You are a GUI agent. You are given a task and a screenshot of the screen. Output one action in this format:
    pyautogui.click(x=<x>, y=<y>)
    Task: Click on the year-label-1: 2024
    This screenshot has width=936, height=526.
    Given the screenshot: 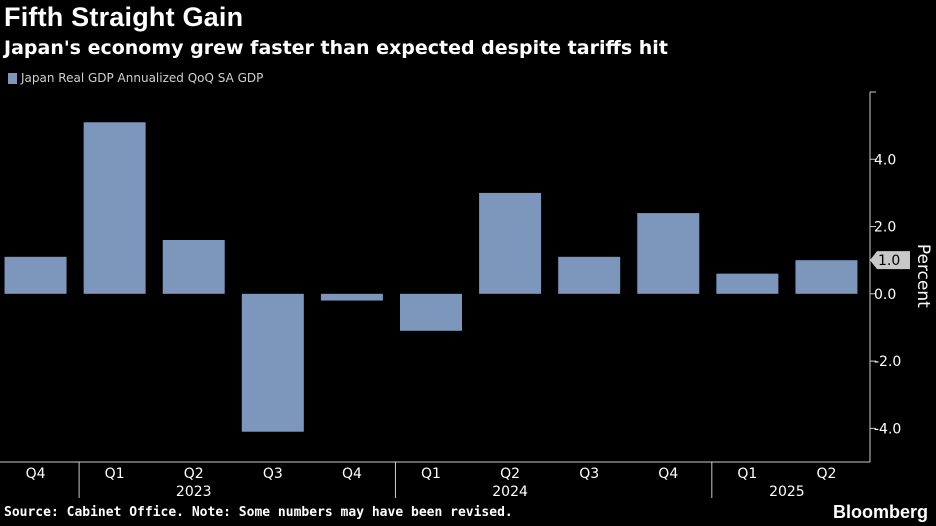 What is the action you would take?
    pyautogui.click(x=510, y=492)
    